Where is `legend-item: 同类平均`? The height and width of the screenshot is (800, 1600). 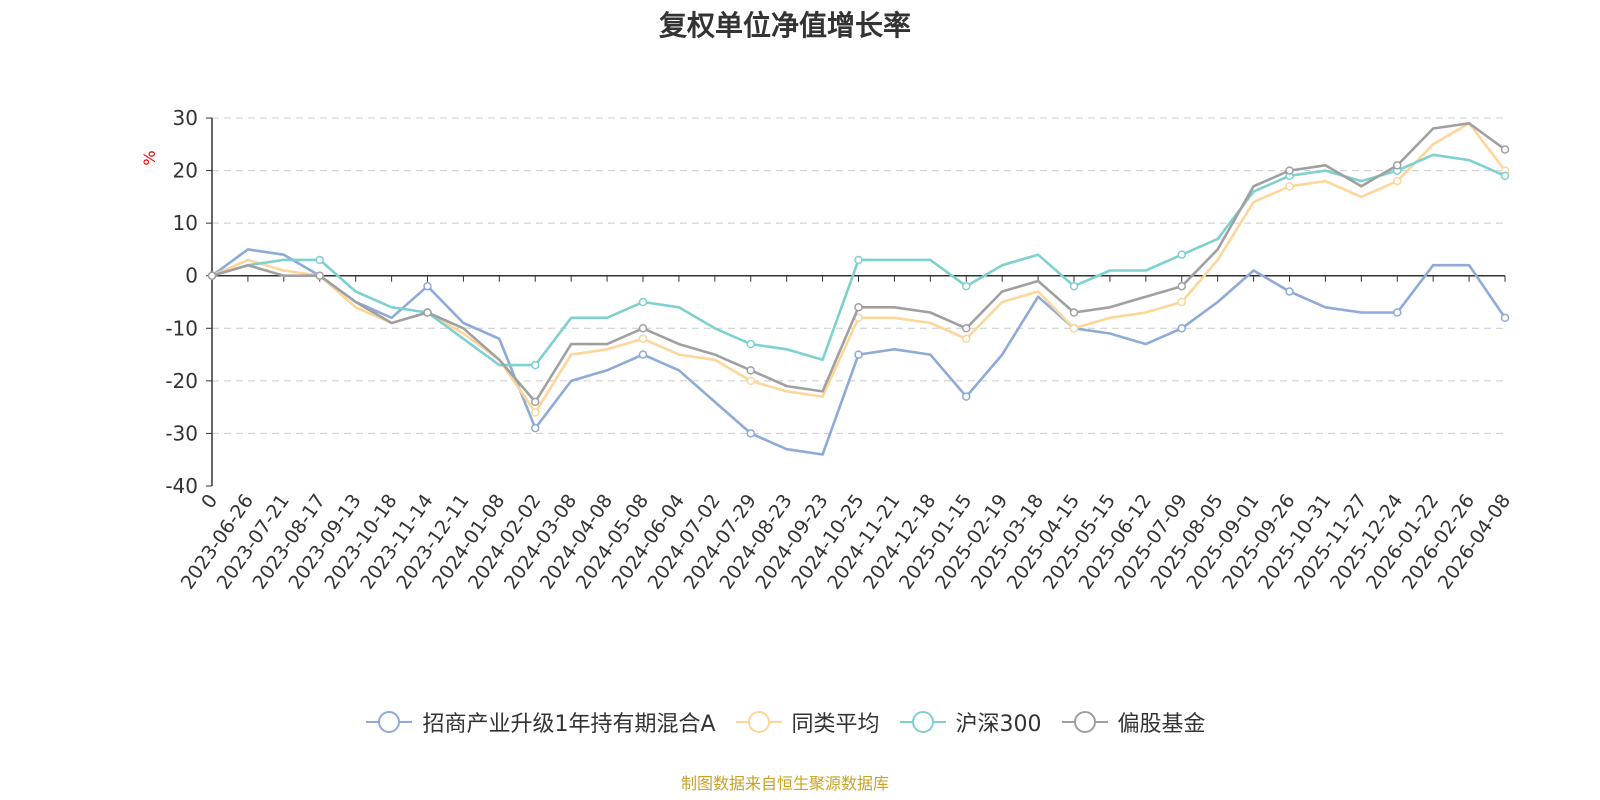
legend-item: 同类平均 is located at coordinates (807, 722).